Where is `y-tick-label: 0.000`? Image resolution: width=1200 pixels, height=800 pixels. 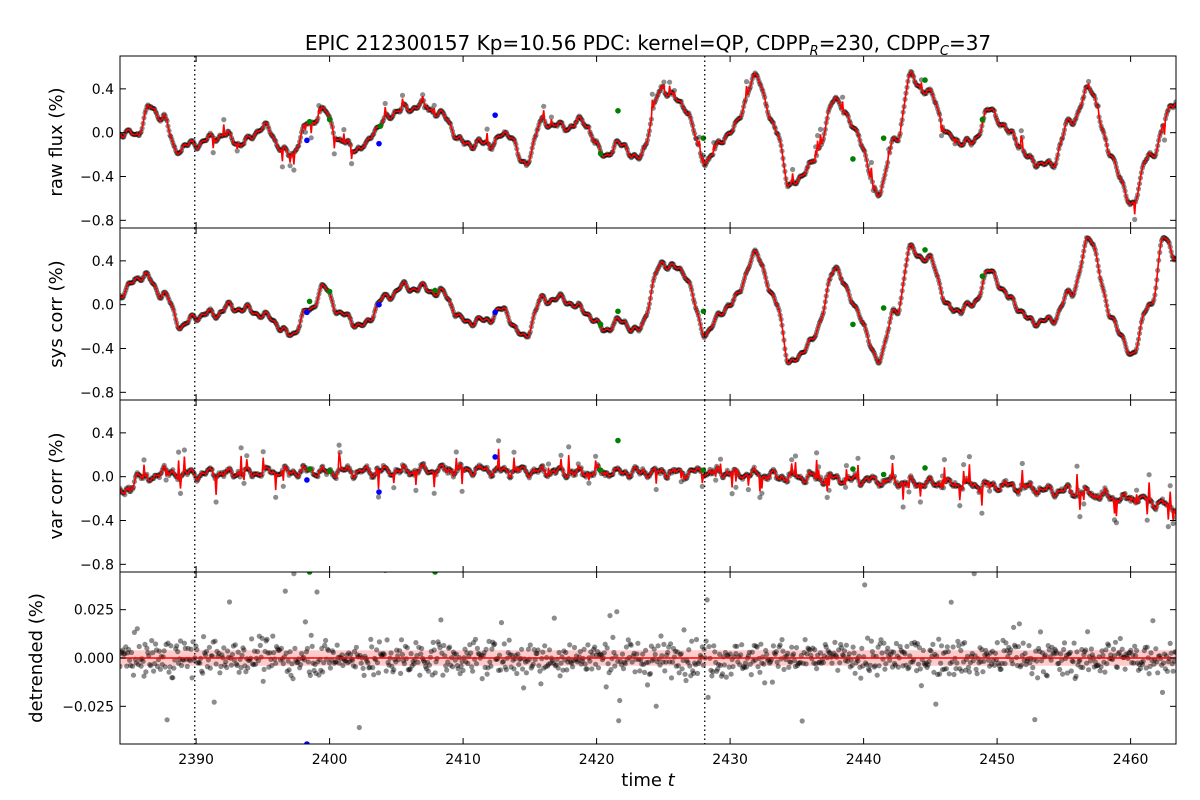
y-tick-label: 0.000 is located at coordinates (94, 659).